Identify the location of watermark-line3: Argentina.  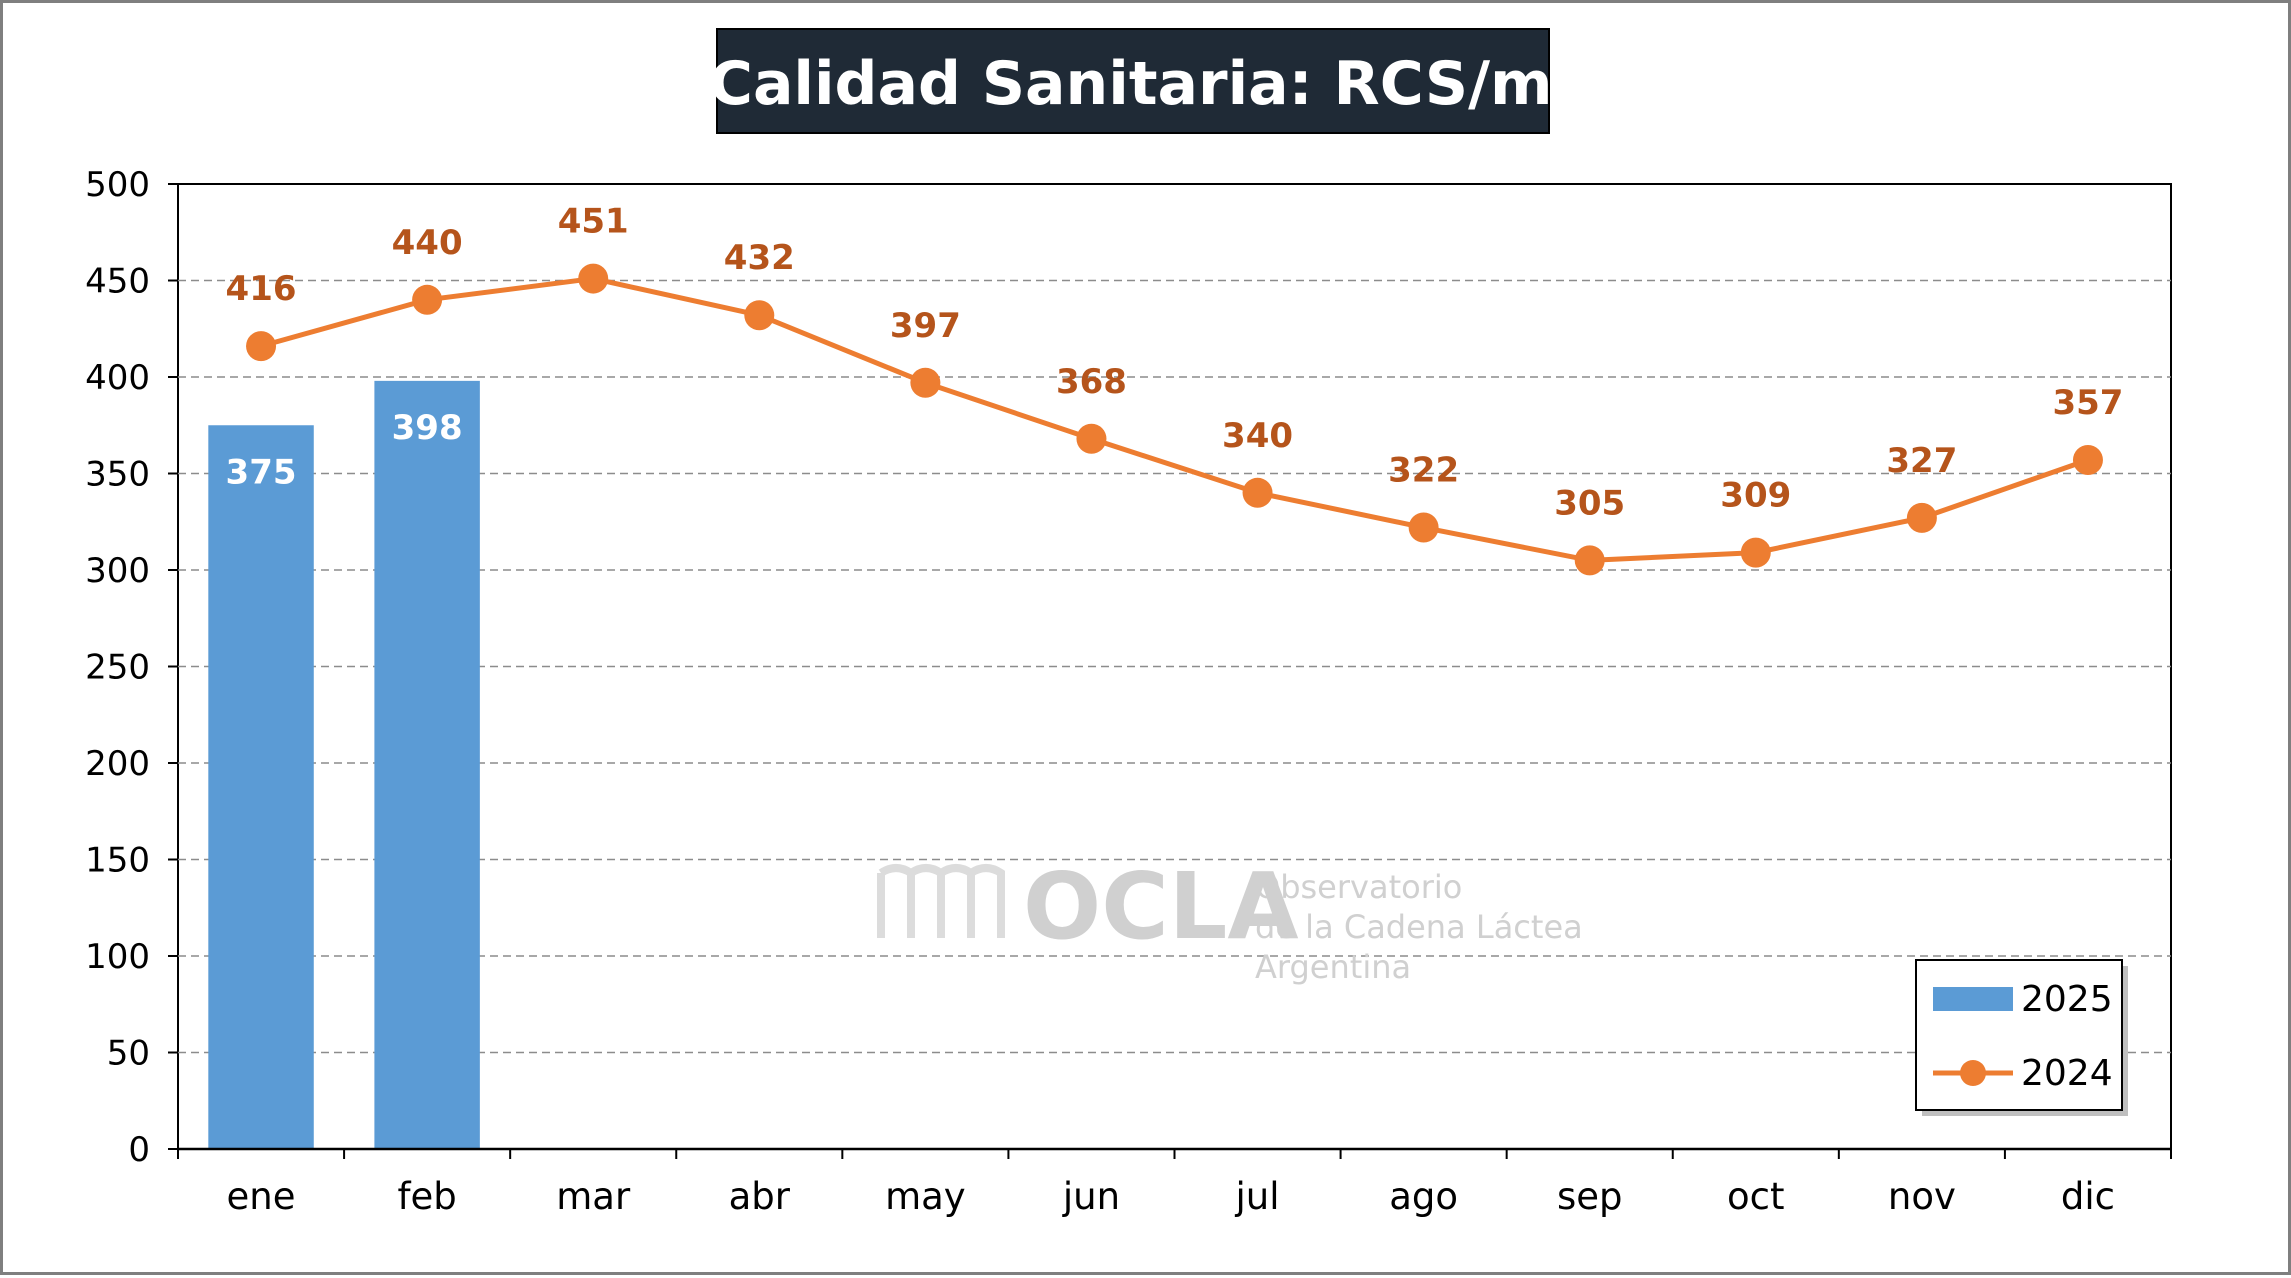
(1333, 967).